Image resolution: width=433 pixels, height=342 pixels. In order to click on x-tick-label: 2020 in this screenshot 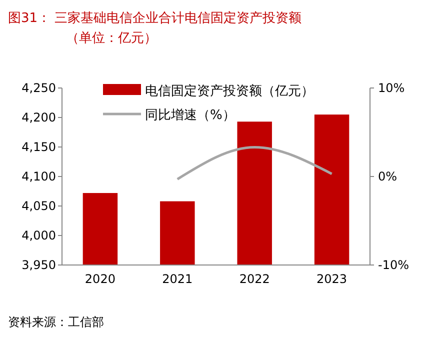, I will do `click(100, 279)`.